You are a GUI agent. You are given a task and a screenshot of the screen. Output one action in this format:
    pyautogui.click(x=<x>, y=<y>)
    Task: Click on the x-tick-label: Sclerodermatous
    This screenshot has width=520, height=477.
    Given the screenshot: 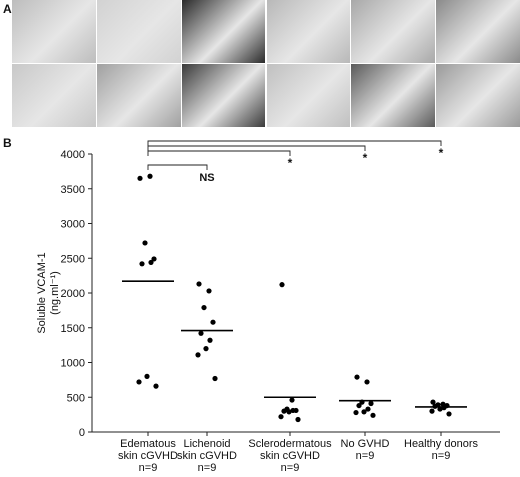 What is the action you would take?
    pyautogui.click(x=290, y=444)
    